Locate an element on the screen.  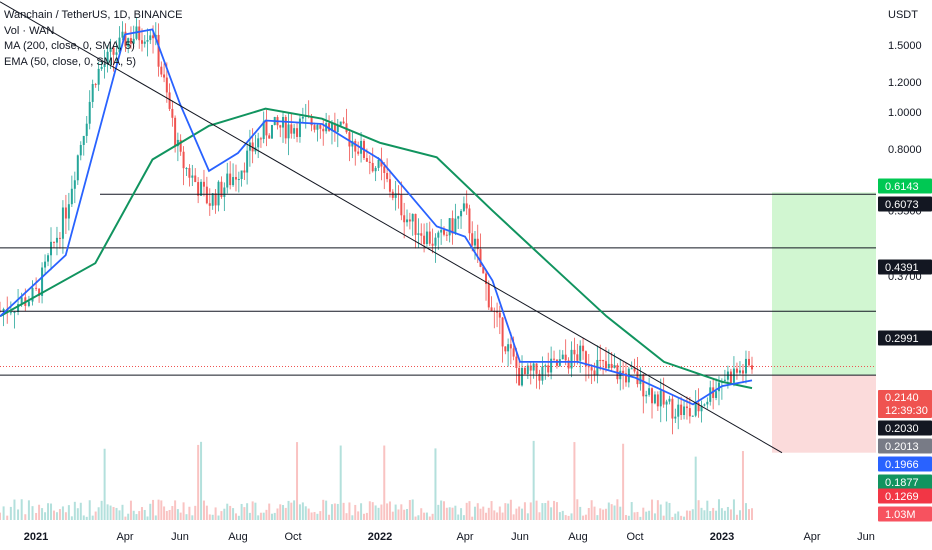
price-tag-text: 0.6143 is located at coordinates (902, 187).